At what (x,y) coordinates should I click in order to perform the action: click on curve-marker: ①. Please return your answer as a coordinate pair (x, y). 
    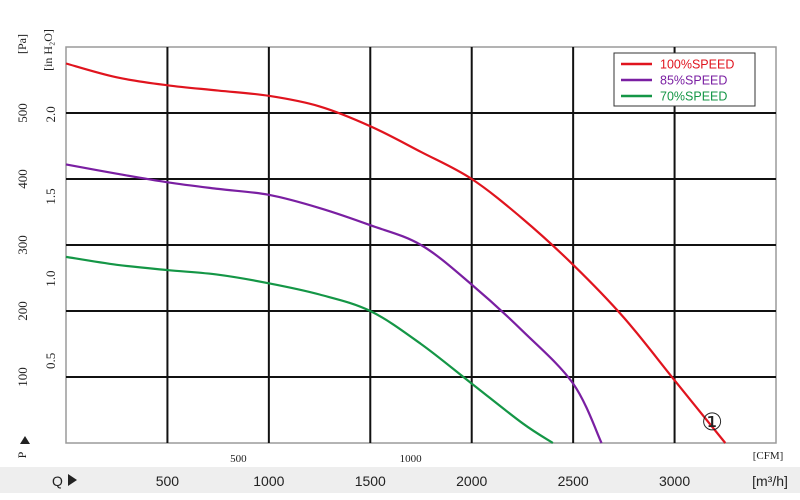
    Looking at the image, I should click on (712, 422).